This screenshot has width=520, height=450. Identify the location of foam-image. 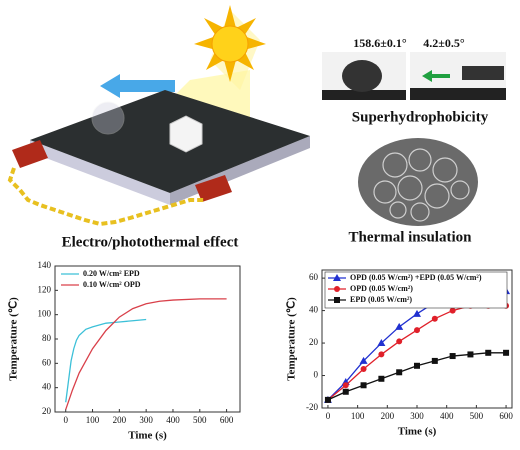
(418, 182).